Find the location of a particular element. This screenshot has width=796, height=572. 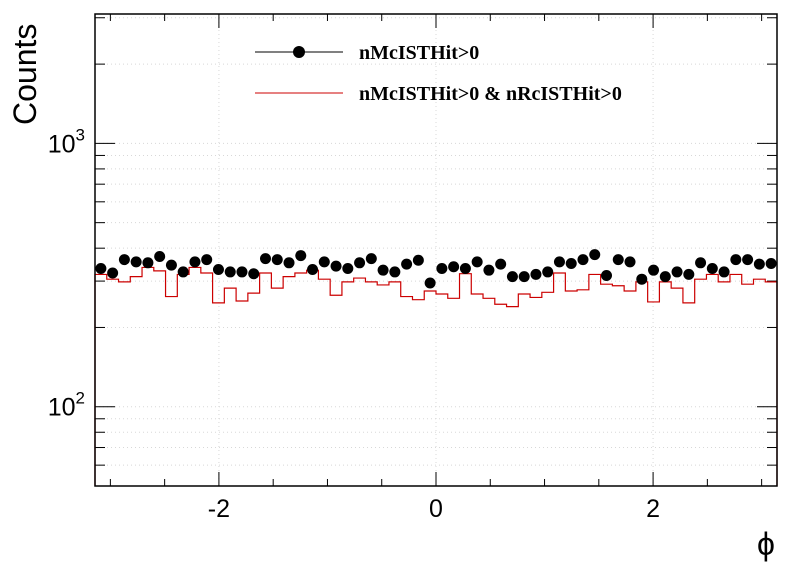

y-axis-title: Counts is located at coordinates (25, 74).